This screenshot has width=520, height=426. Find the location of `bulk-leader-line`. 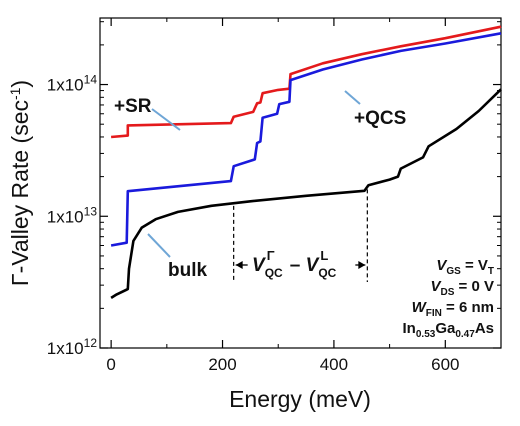

bulk-leader-line is located at coordinates (159, 245).